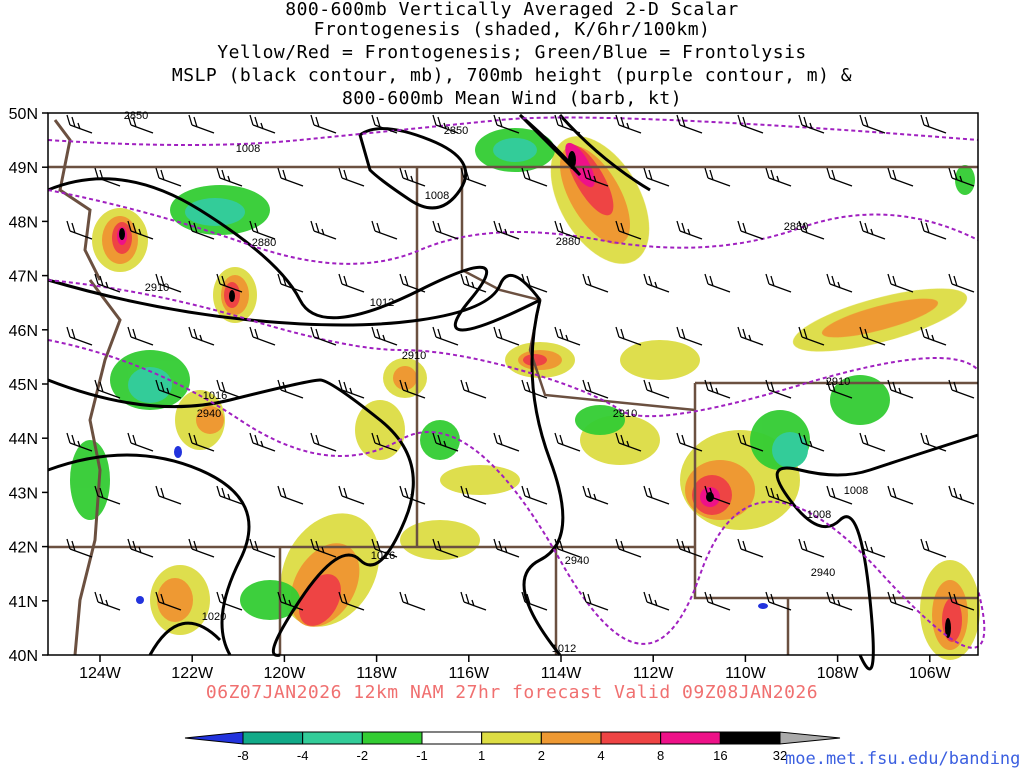 This screenshot has width=1024, height=769. What do you see at coordinates (214, 617) in the screenshot?
I see `mslp-label: 1020` at bounding box center [214, 617].